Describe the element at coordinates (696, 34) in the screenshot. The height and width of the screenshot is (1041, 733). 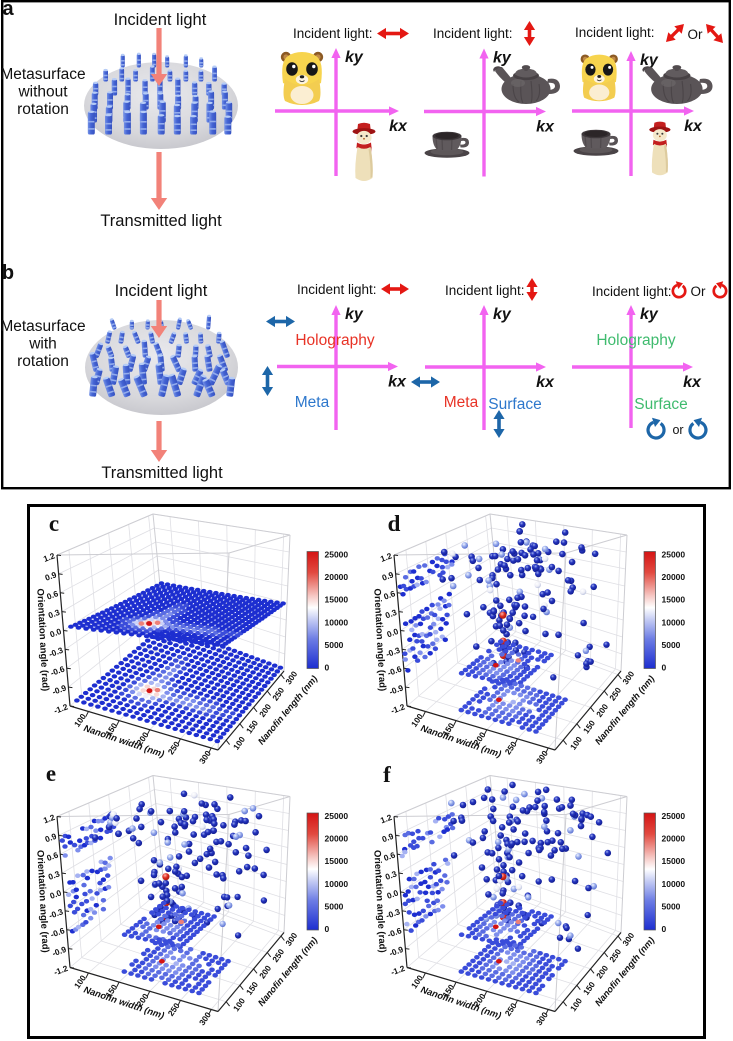
I see `svg-text: Or` at that location.